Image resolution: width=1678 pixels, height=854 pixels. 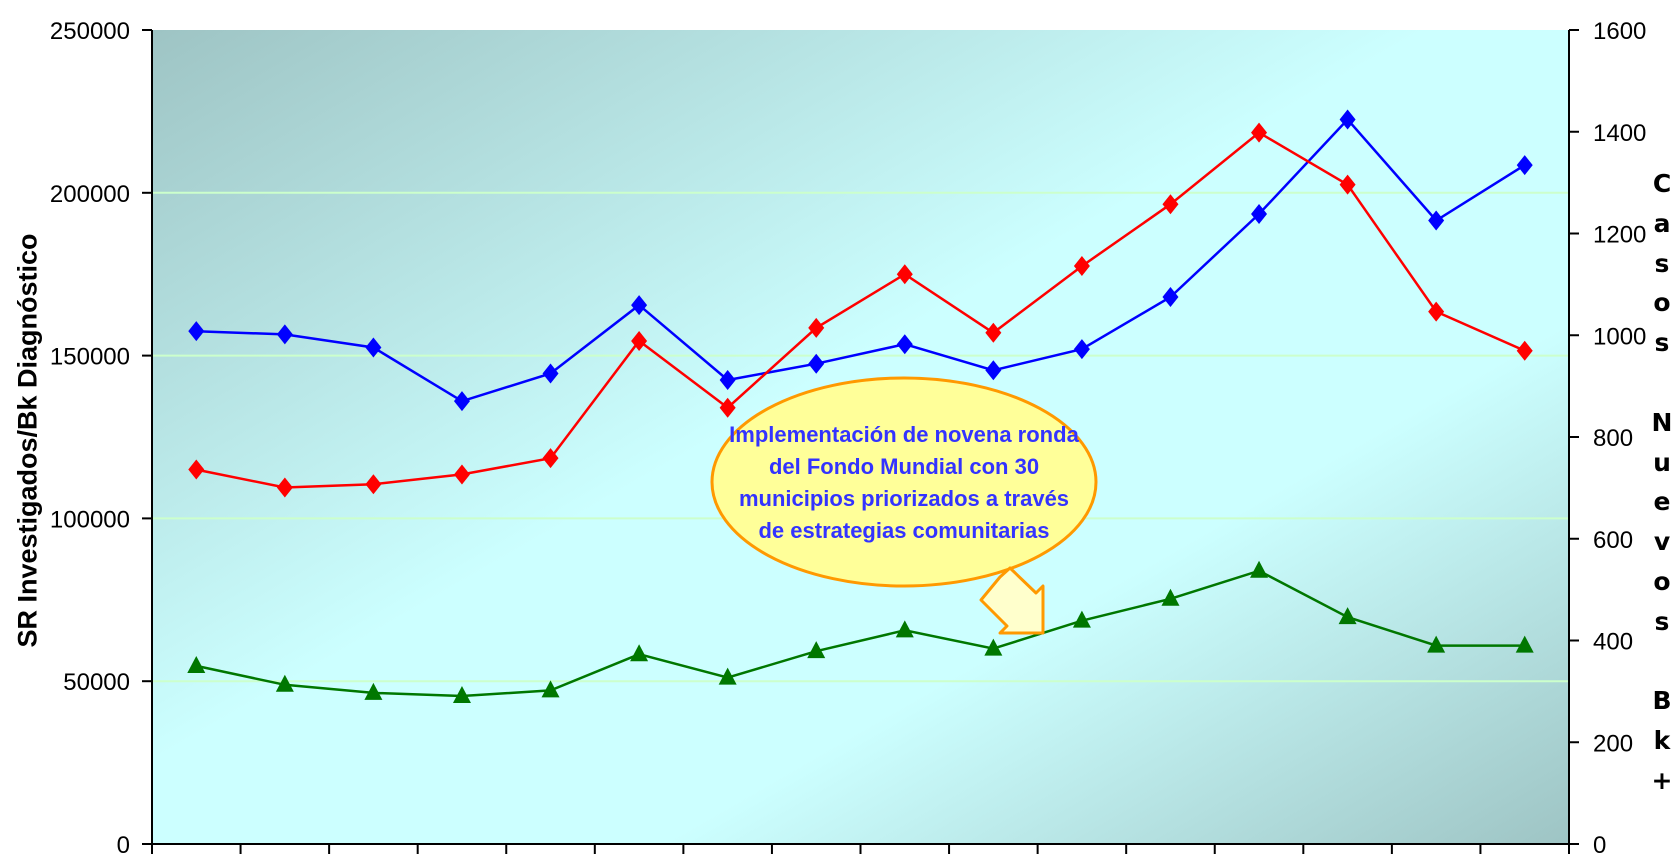 I want to click on y-left-tick-label: 0, so click(x=123, y=843).